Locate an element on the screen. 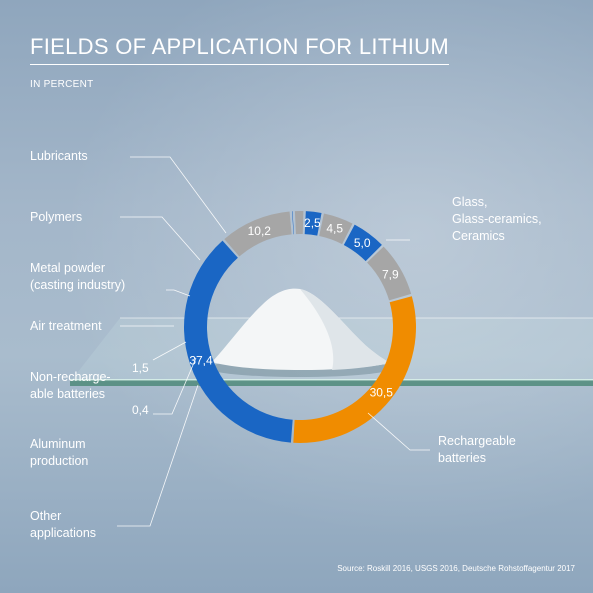 The height and width of the screenshot is (593, 593). slice-value-8: 7,9 is located at coordinates (390, 274).